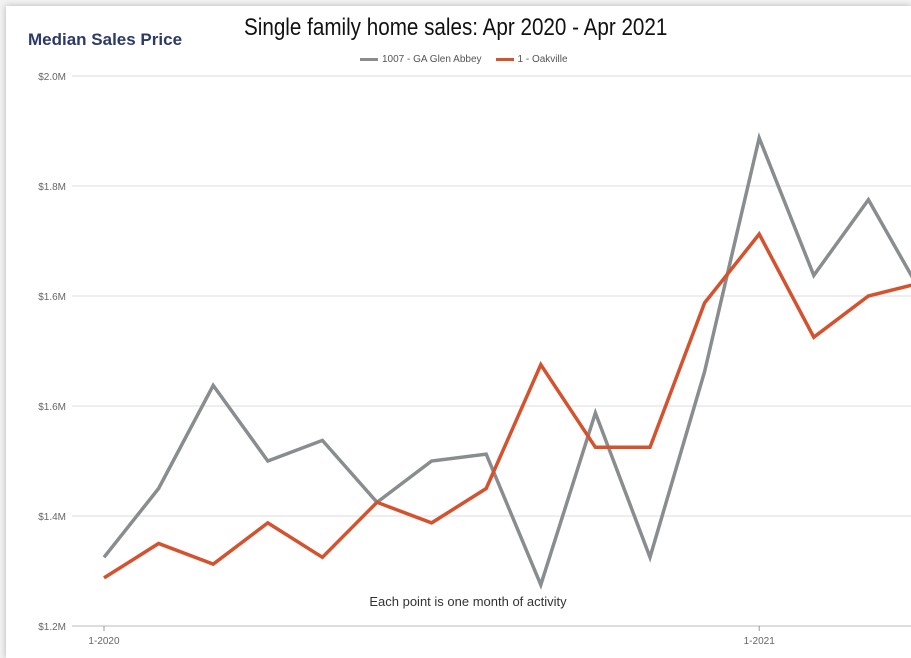 The width and height of the screenshot is (911, 658). Describe the element at coordinates (52, 187) in the screenshot. I see `y-tick-label: $1.8M` at that location.